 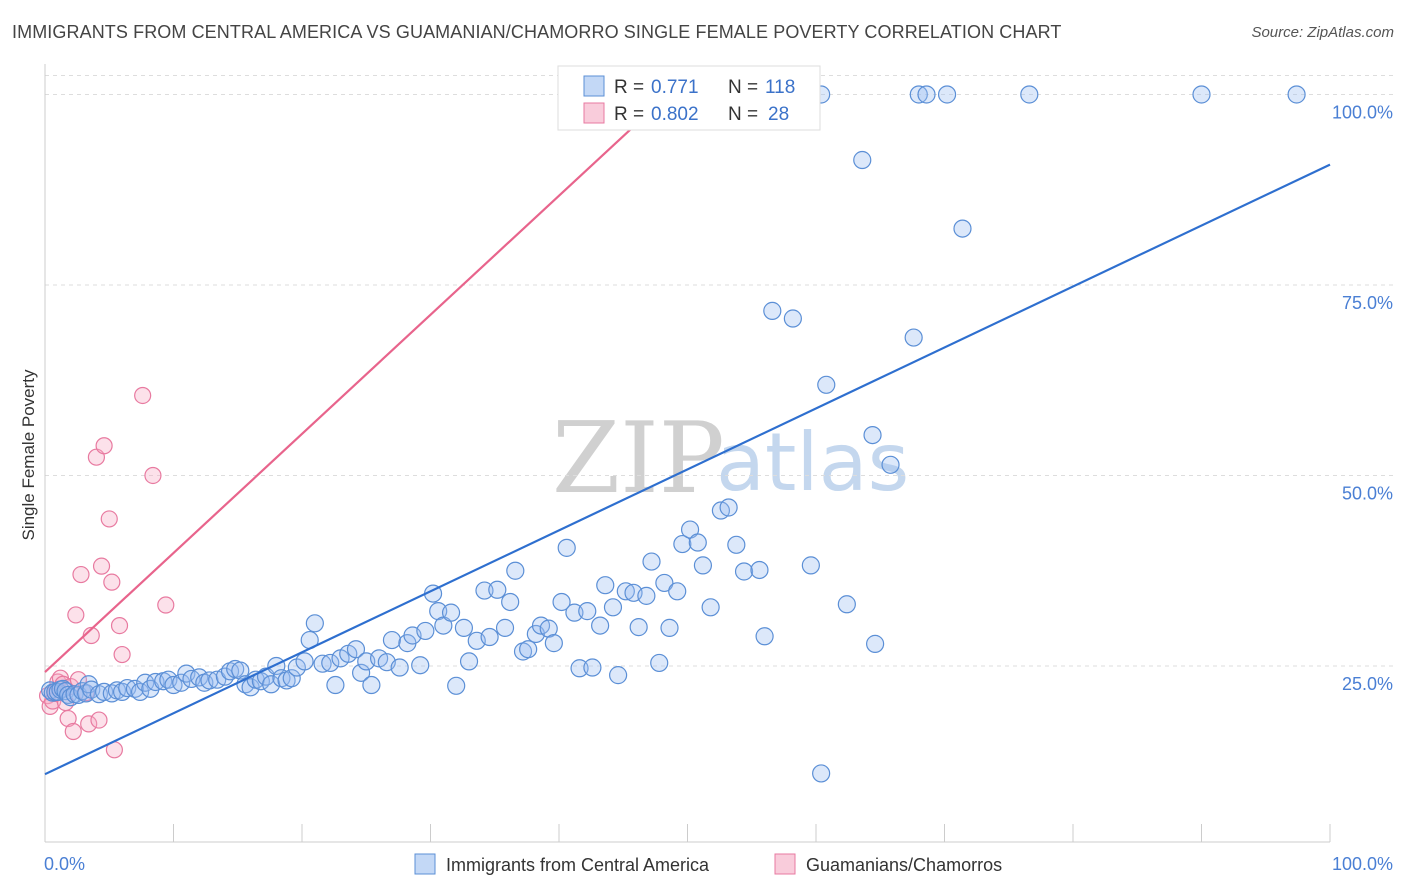 I want to click on watermark-zip: ZIP, so click(x=638, y=459).